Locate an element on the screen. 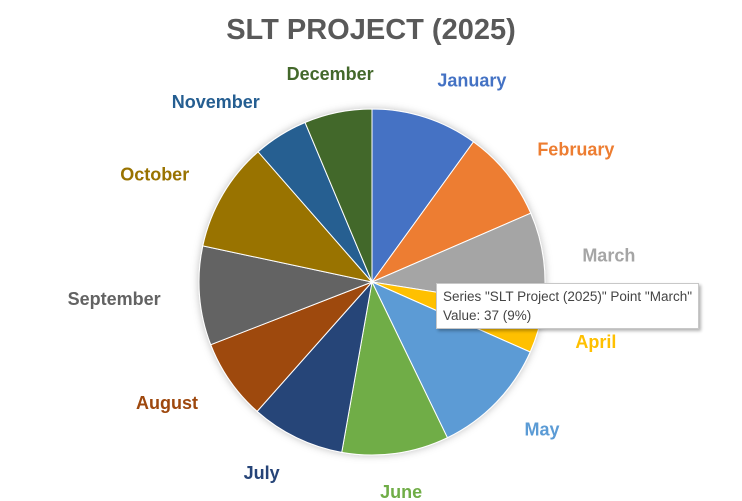 The height and width of the screenshot is (501, 742). pie-slice-february is located at coordinates (451, 212).